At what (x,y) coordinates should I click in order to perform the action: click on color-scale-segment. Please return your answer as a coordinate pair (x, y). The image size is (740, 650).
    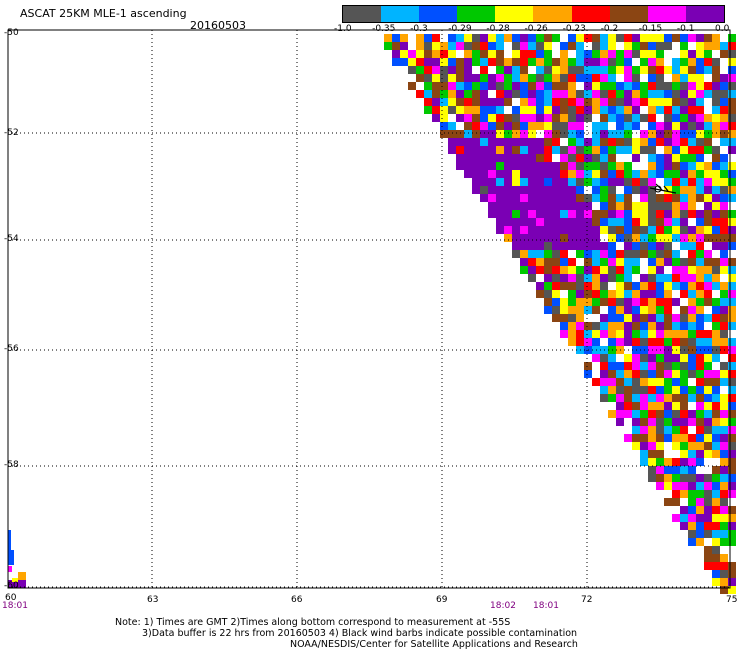
    Looking at the image, I should click on (400, 14).